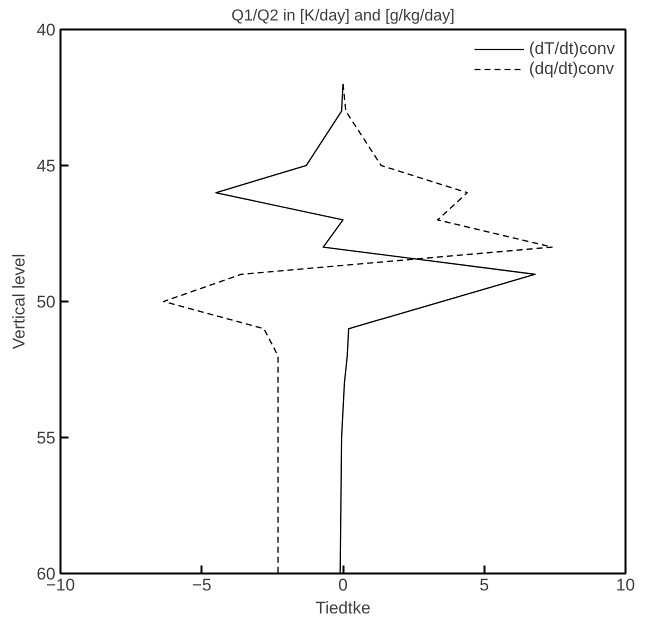 The height and width of the screenshot is (626, 660). I want to click on x-tick-label: 10, so click(625, 585).